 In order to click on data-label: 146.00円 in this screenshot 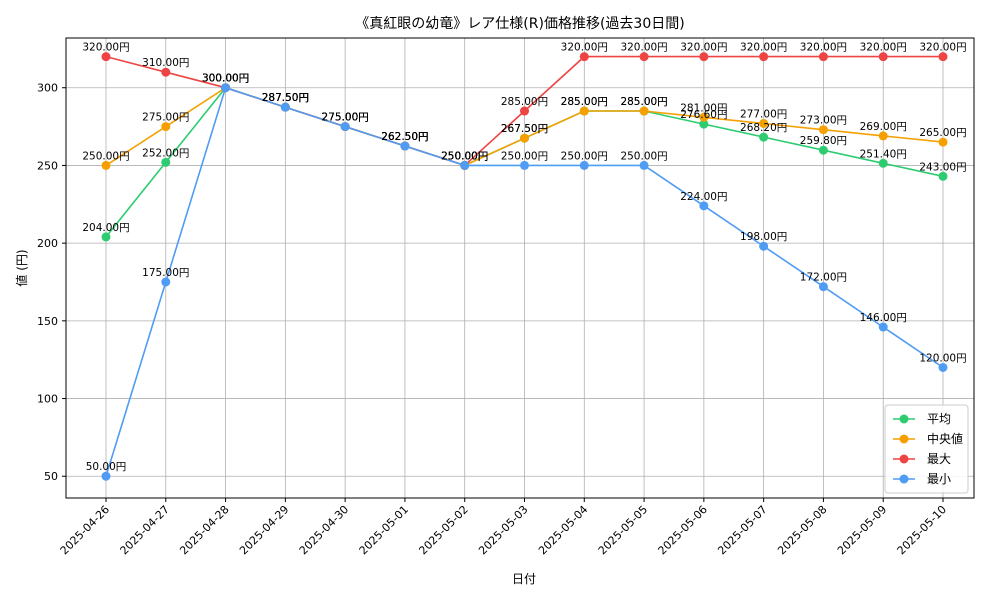, I will do `click(883, 318)`.